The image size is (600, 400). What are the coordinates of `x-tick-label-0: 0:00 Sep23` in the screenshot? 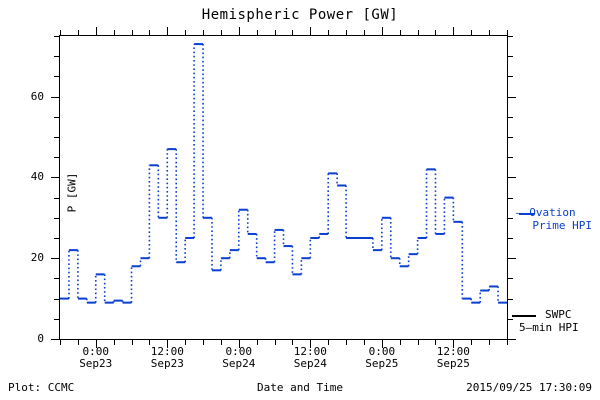 It's located at (96, 358).